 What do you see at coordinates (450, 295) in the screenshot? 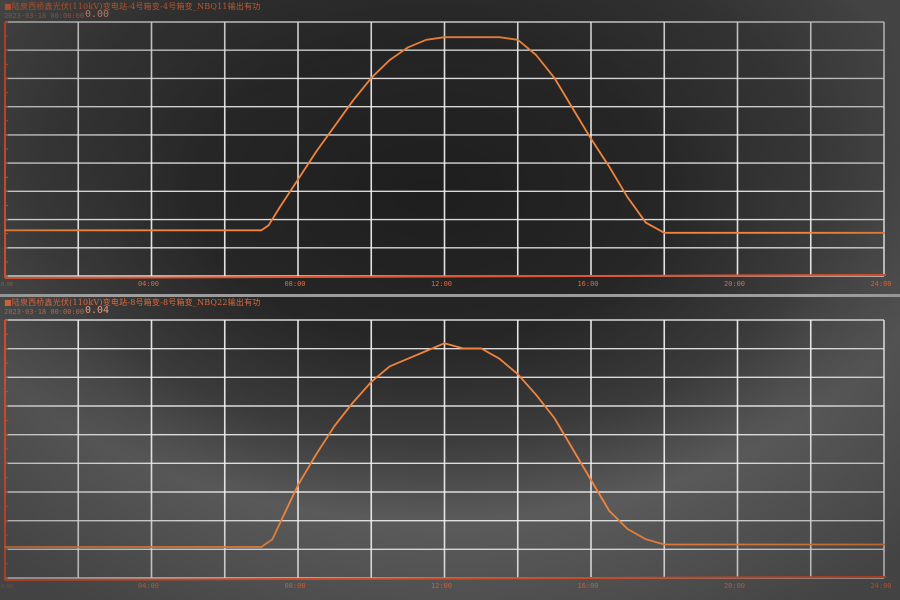
I see `panel-divider` at bounding box center [450, 295].